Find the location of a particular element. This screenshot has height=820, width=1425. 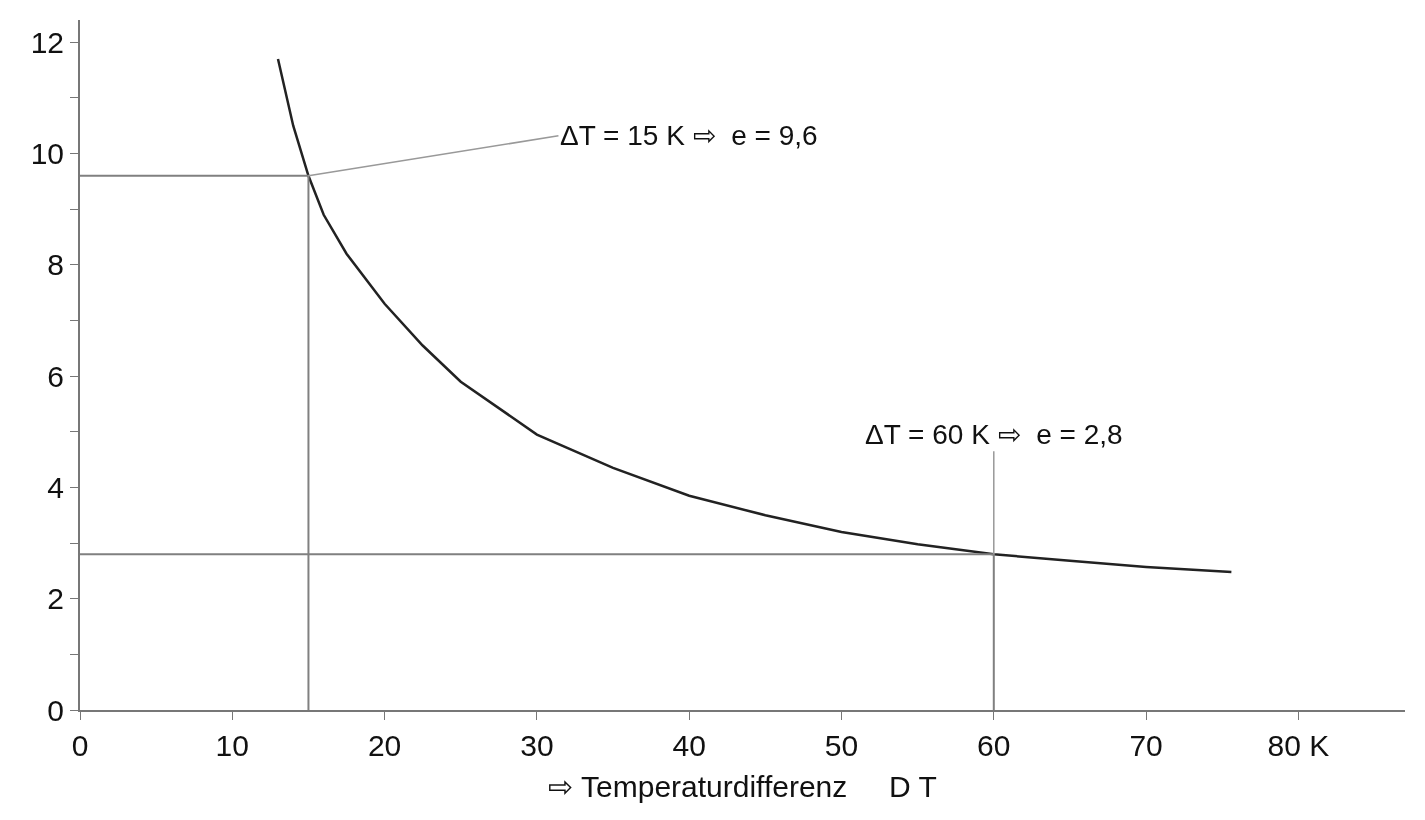

y-tick-label: 8 is located at coordinates (55, 265).